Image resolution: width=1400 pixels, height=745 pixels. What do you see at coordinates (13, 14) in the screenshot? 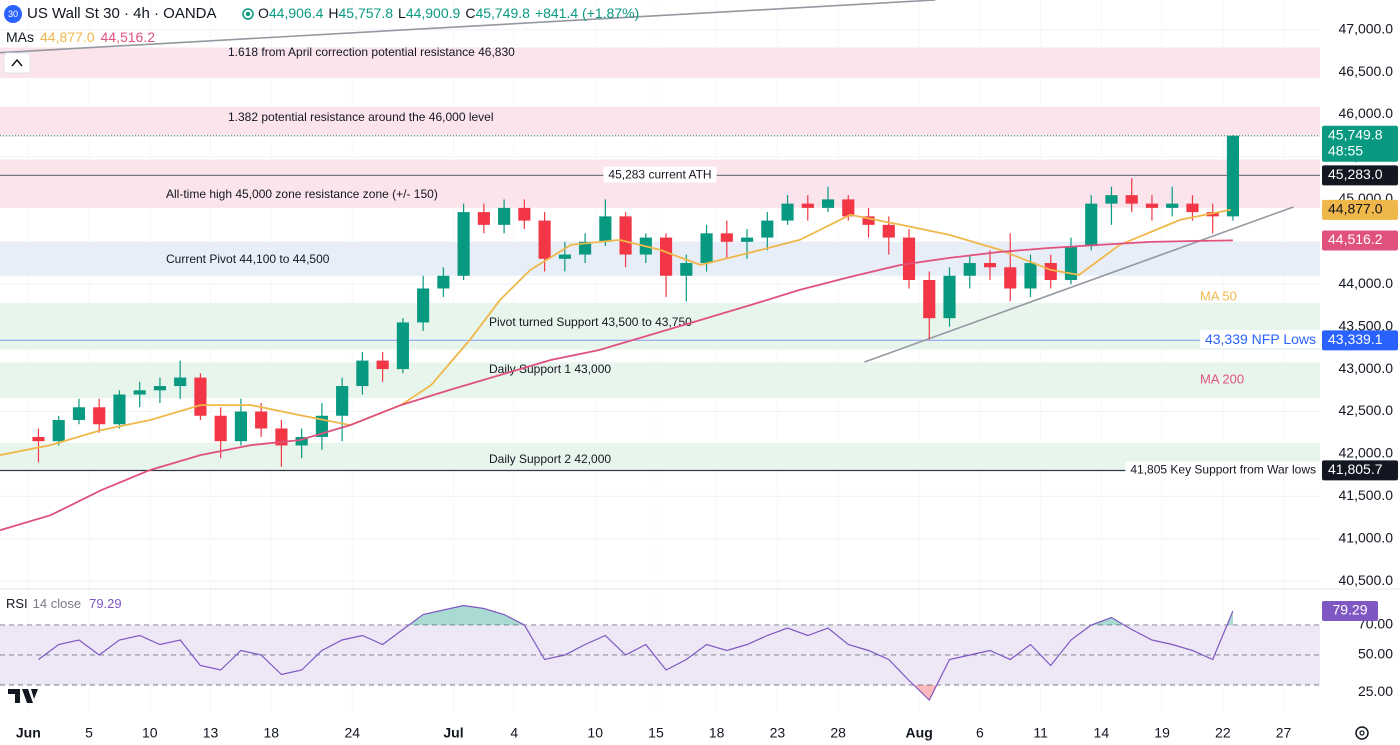
I see `symbol-icon` at bounding box center [13, 14].